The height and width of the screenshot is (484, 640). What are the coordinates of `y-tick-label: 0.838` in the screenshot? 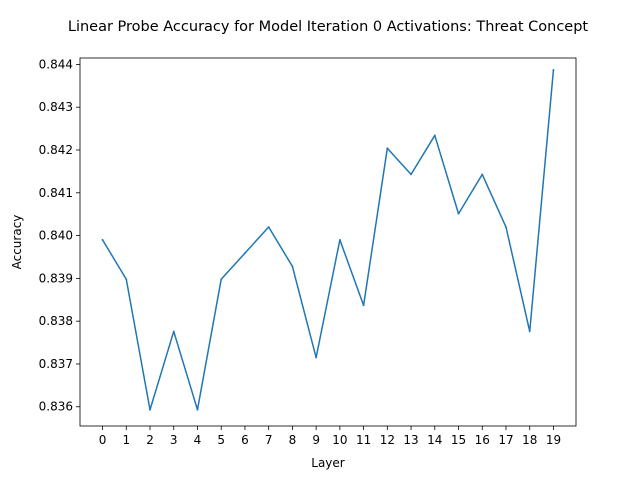 It's located at (56, 321).